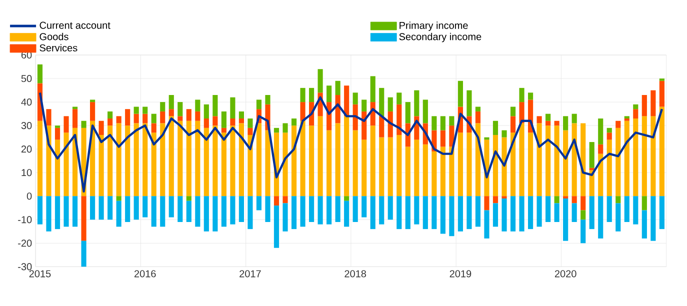 The height and width of the screenshot is (306, 687). I want to click on x-tick-label: 2018, so click(355, 274).